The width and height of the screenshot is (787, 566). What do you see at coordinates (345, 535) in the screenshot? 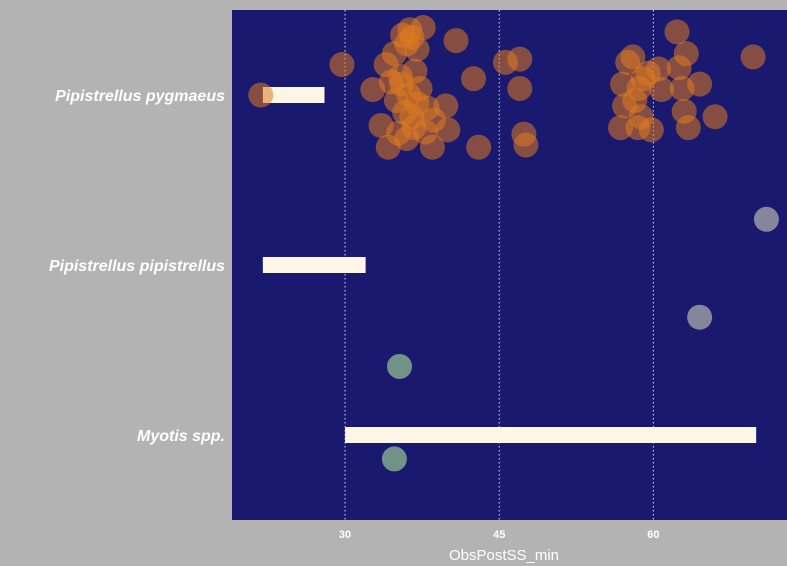
I see `x-tick-label-0: 30` at bounding box center [345, 535].